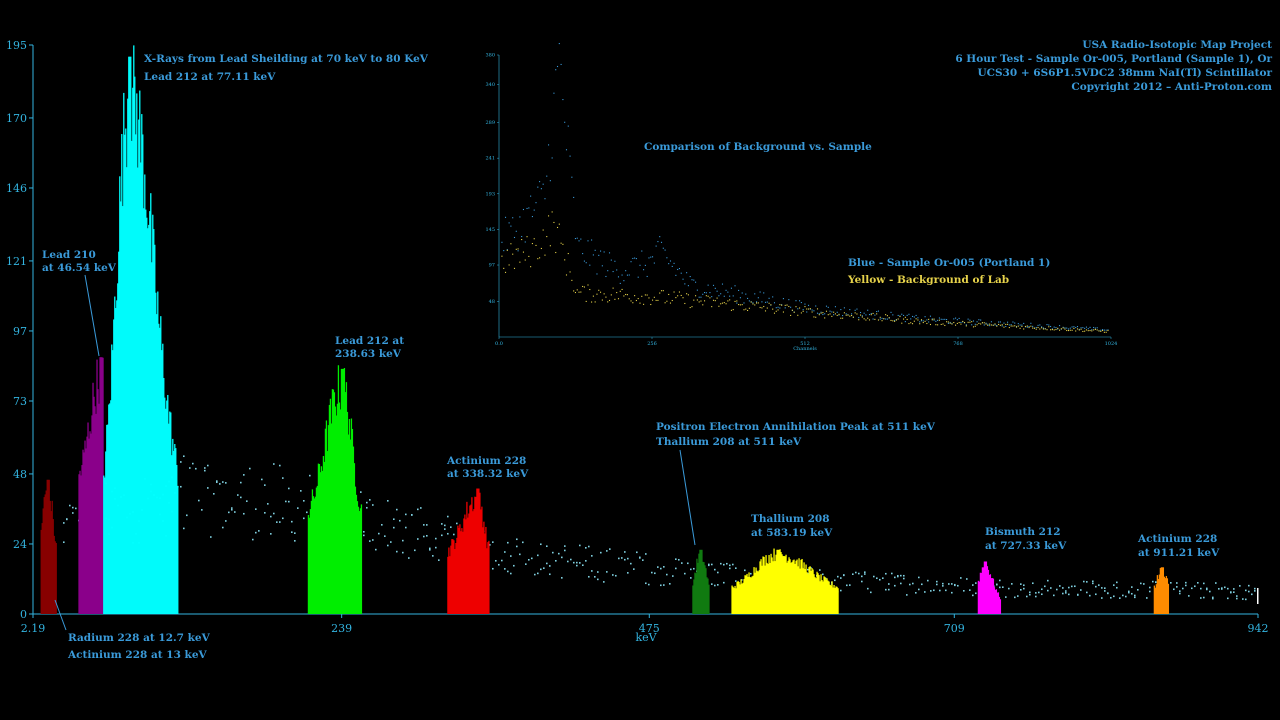 This screenshot has height=720, width=1280. I want to click on inset-y-tick-label: 289, so click(490, 123).